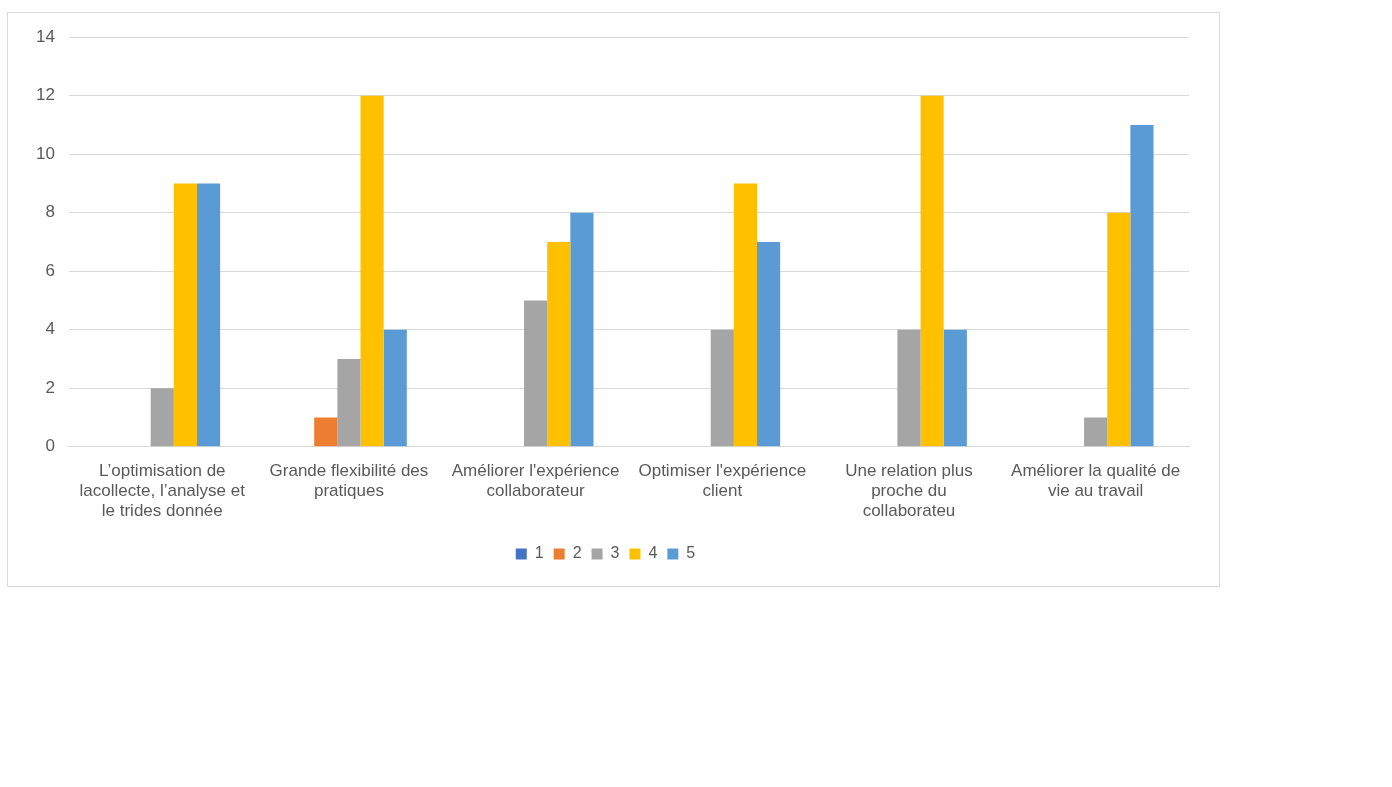 This screenshot has width=1392, height=787. Describe the element at coordinates (50, 446) in the screenshot. I see `y-tick-label: 0` at that location.